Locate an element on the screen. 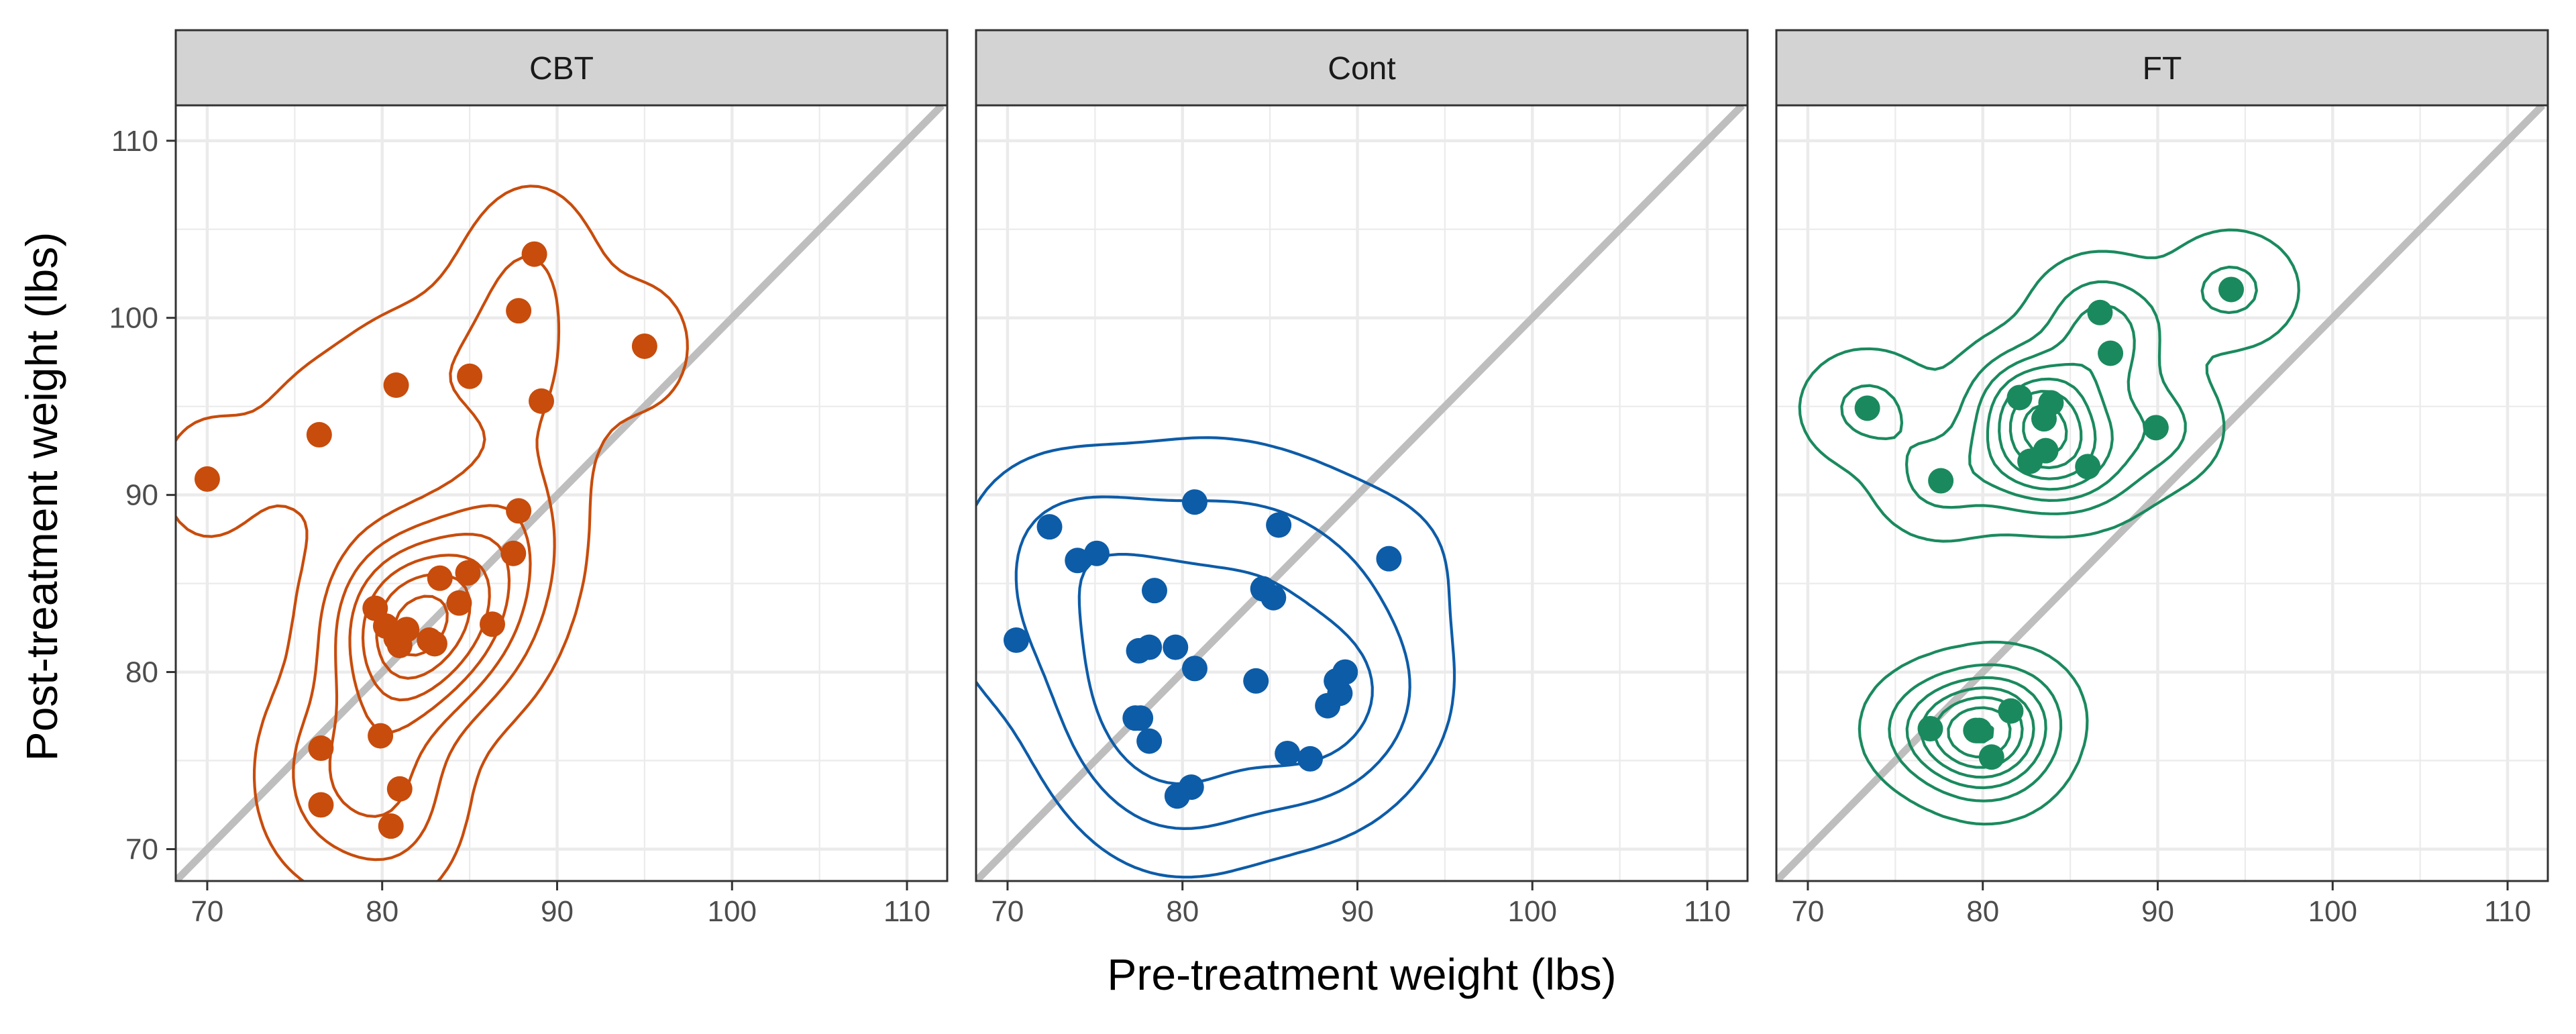  x-tick-label-cont: 80 is located at coordinates (1182, 911).